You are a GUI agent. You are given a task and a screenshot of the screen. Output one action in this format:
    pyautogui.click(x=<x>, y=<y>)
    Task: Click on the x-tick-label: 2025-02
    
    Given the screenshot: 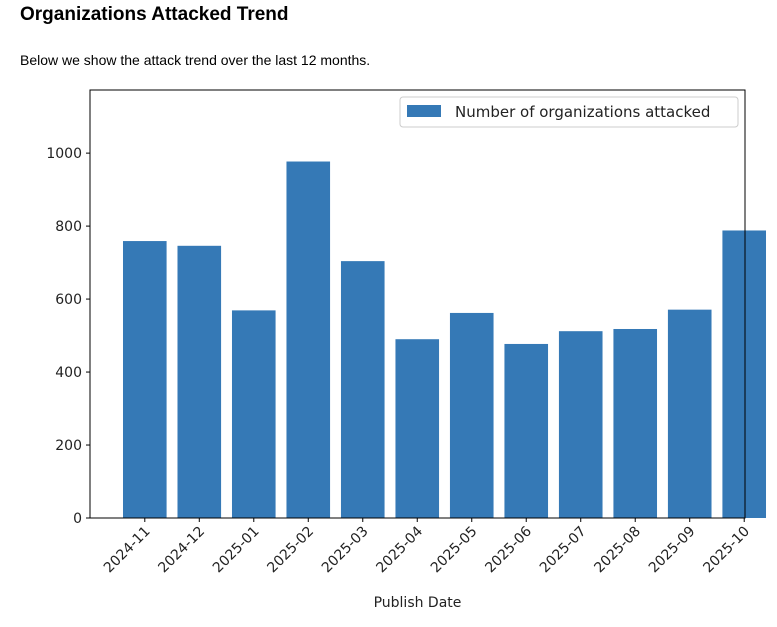 What is the action you would take?
    pyautogui.click(x=290, y=550)
    